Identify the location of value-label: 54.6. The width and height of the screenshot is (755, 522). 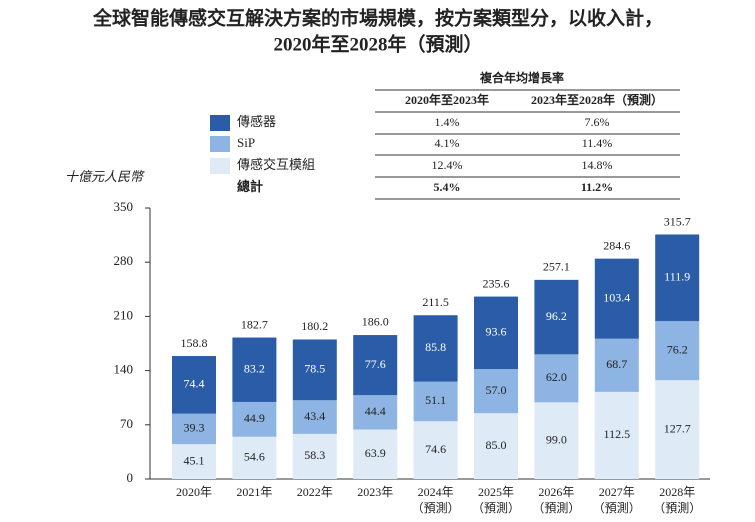
(254, 457).